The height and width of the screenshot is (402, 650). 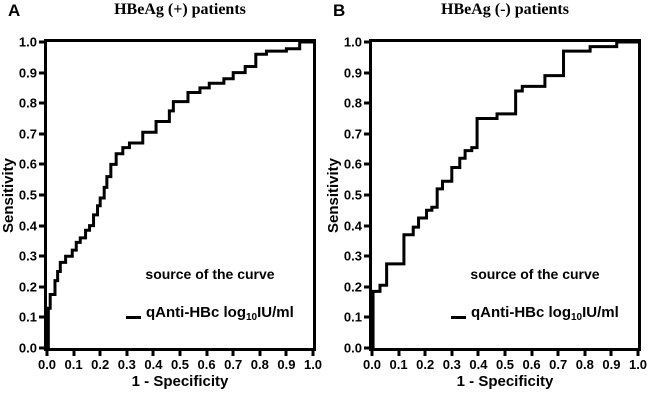 What do you see at coordinates (27, 195) in the screenshot?
I see `y-tick-label: 0.5` at bounding box center [27, 195].